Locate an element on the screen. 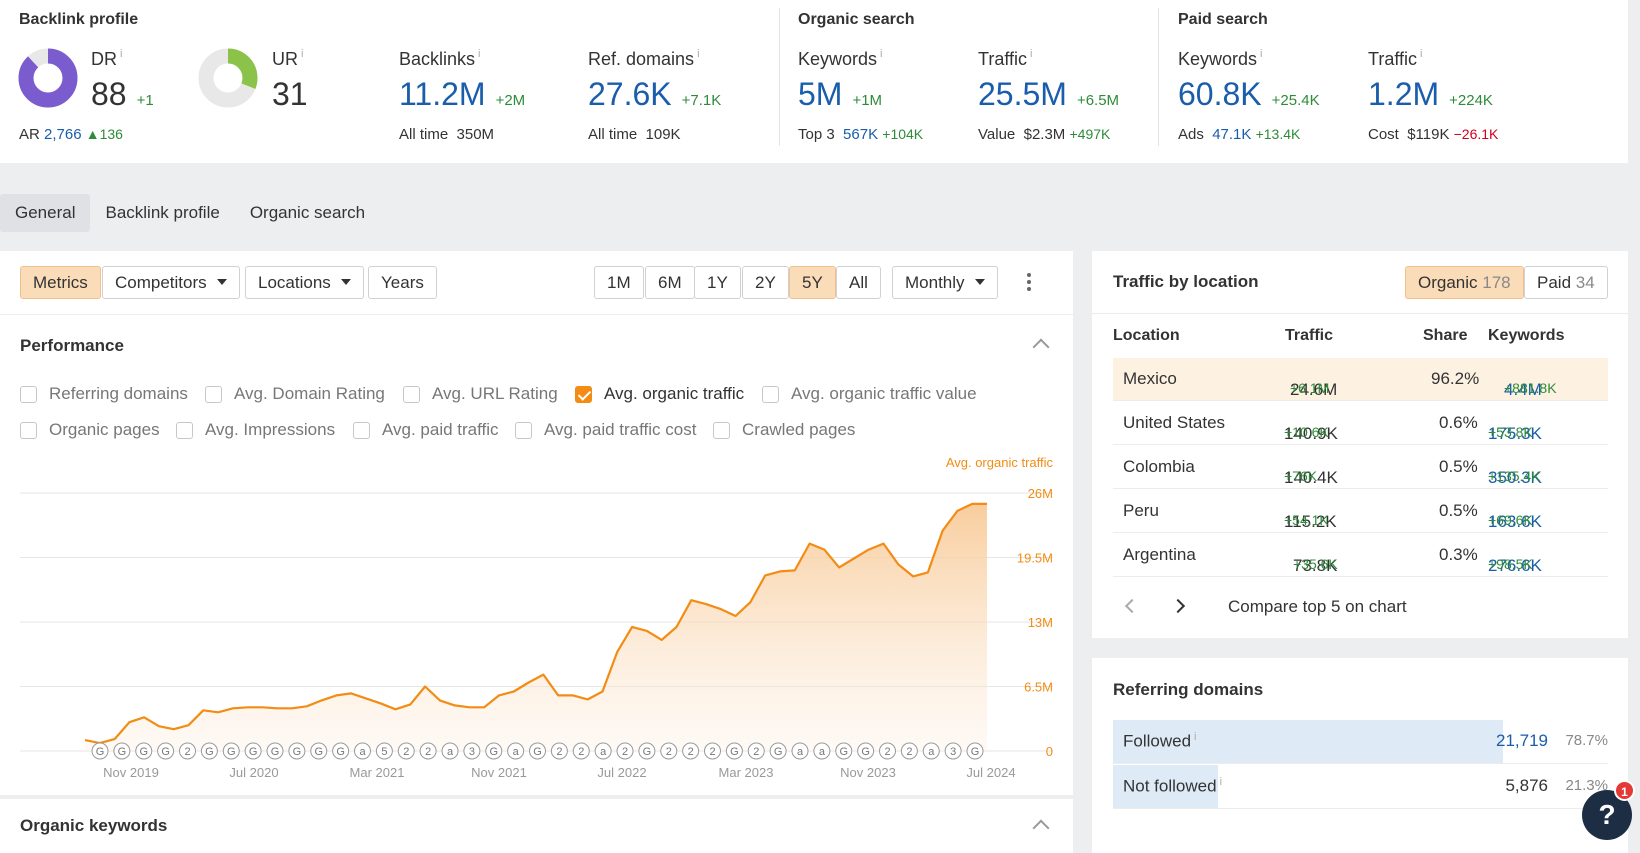 The width and height of the screenshot is (1640, 853). performance-title: Performance is located at coordinates (72, 345).